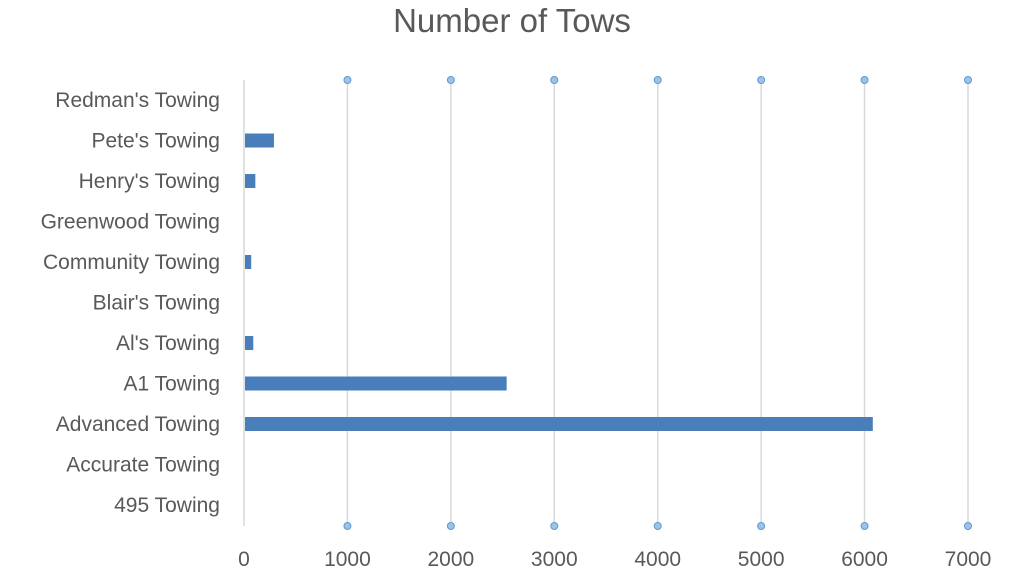 This screenshot has width=1010, height=574. I want to click on x-tick-label: 4000, so click(657, 559).